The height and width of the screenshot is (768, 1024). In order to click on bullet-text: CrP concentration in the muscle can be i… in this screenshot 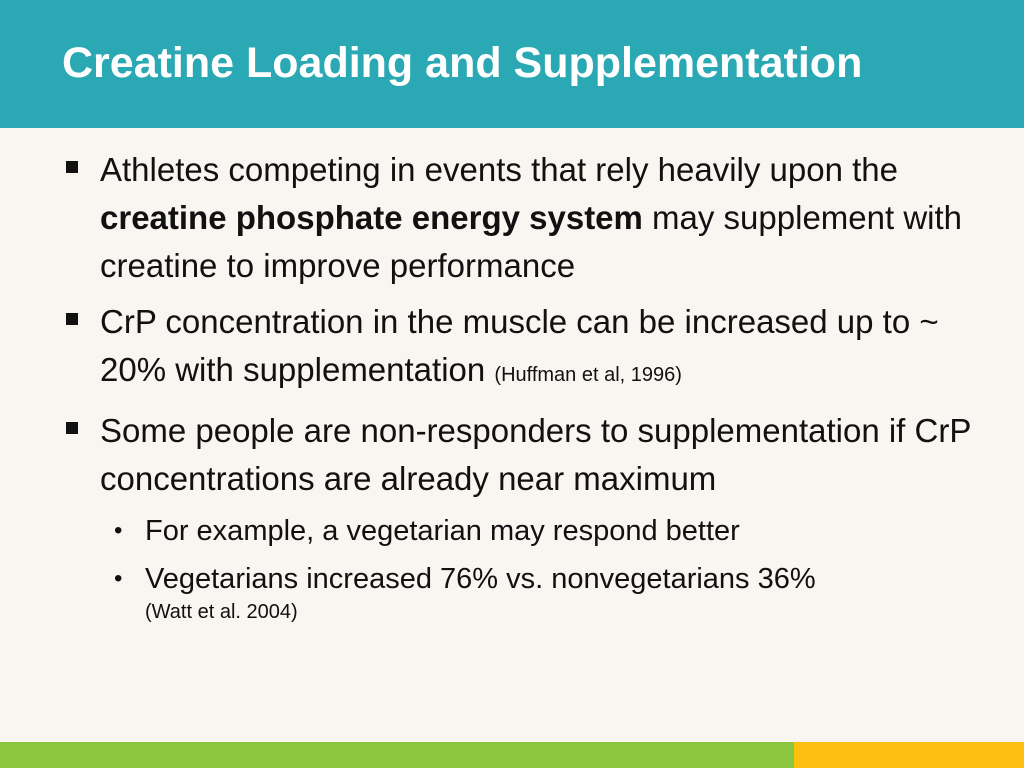, I will do `click(519, 345)`.